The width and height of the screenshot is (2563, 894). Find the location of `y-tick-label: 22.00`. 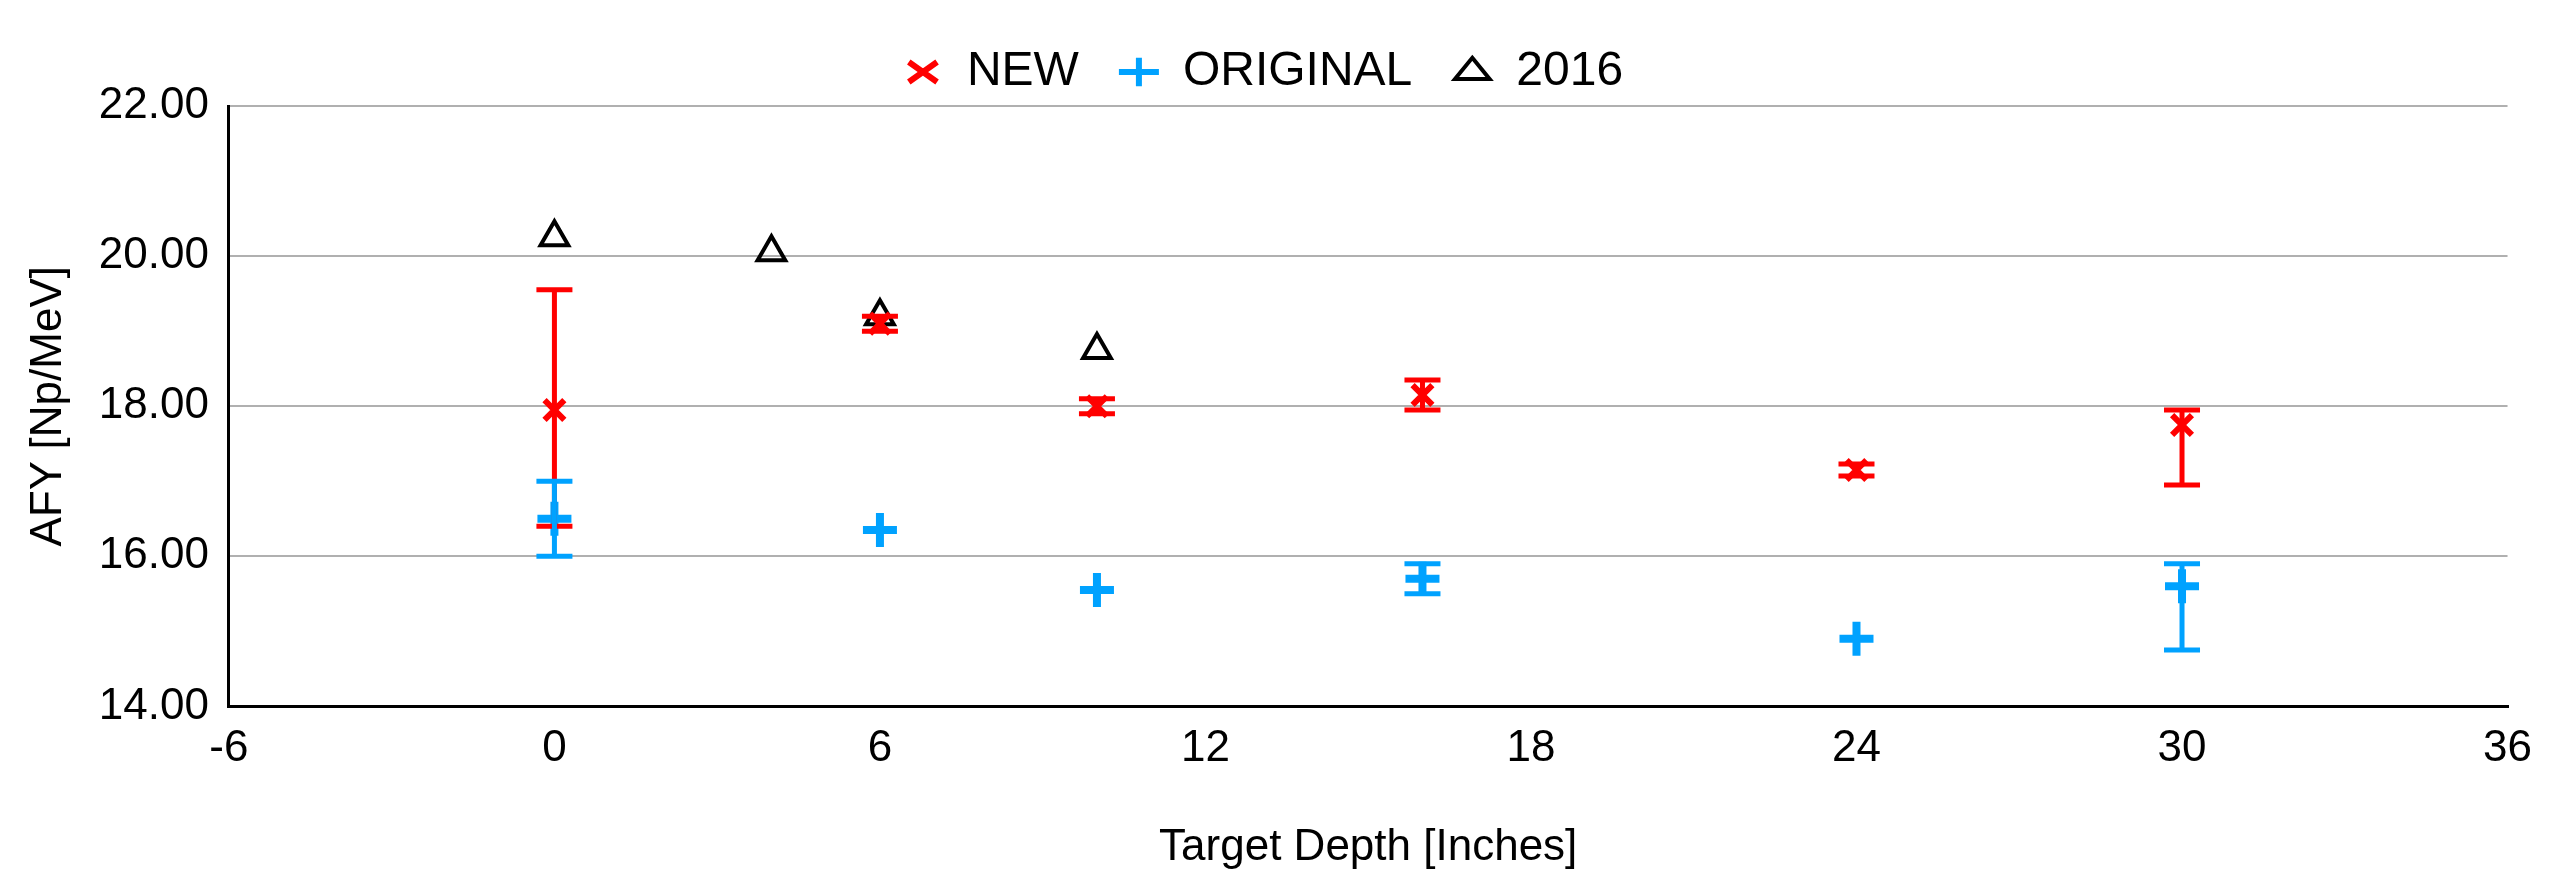

y-tick-label: 22.00 is located at coordinates (153, 103).